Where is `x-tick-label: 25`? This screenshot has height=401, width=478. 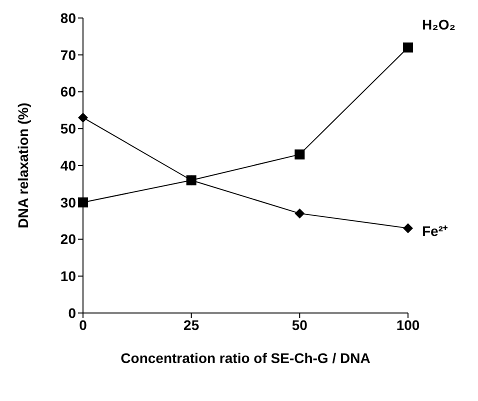 x-tick-label: 25 is located at coordinates (192, 324).